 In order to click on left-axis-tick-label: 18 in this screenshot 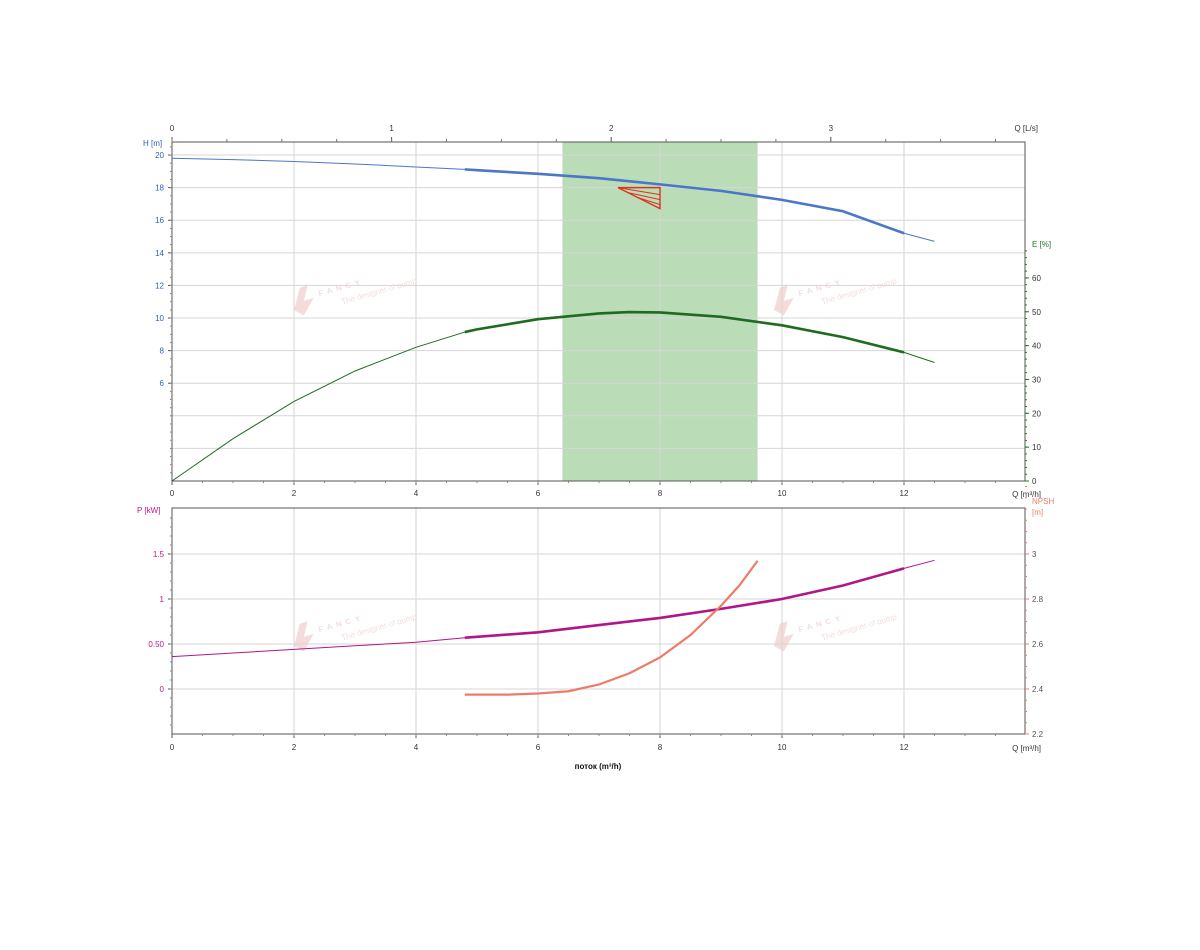, I will do `click(159, 188)`.